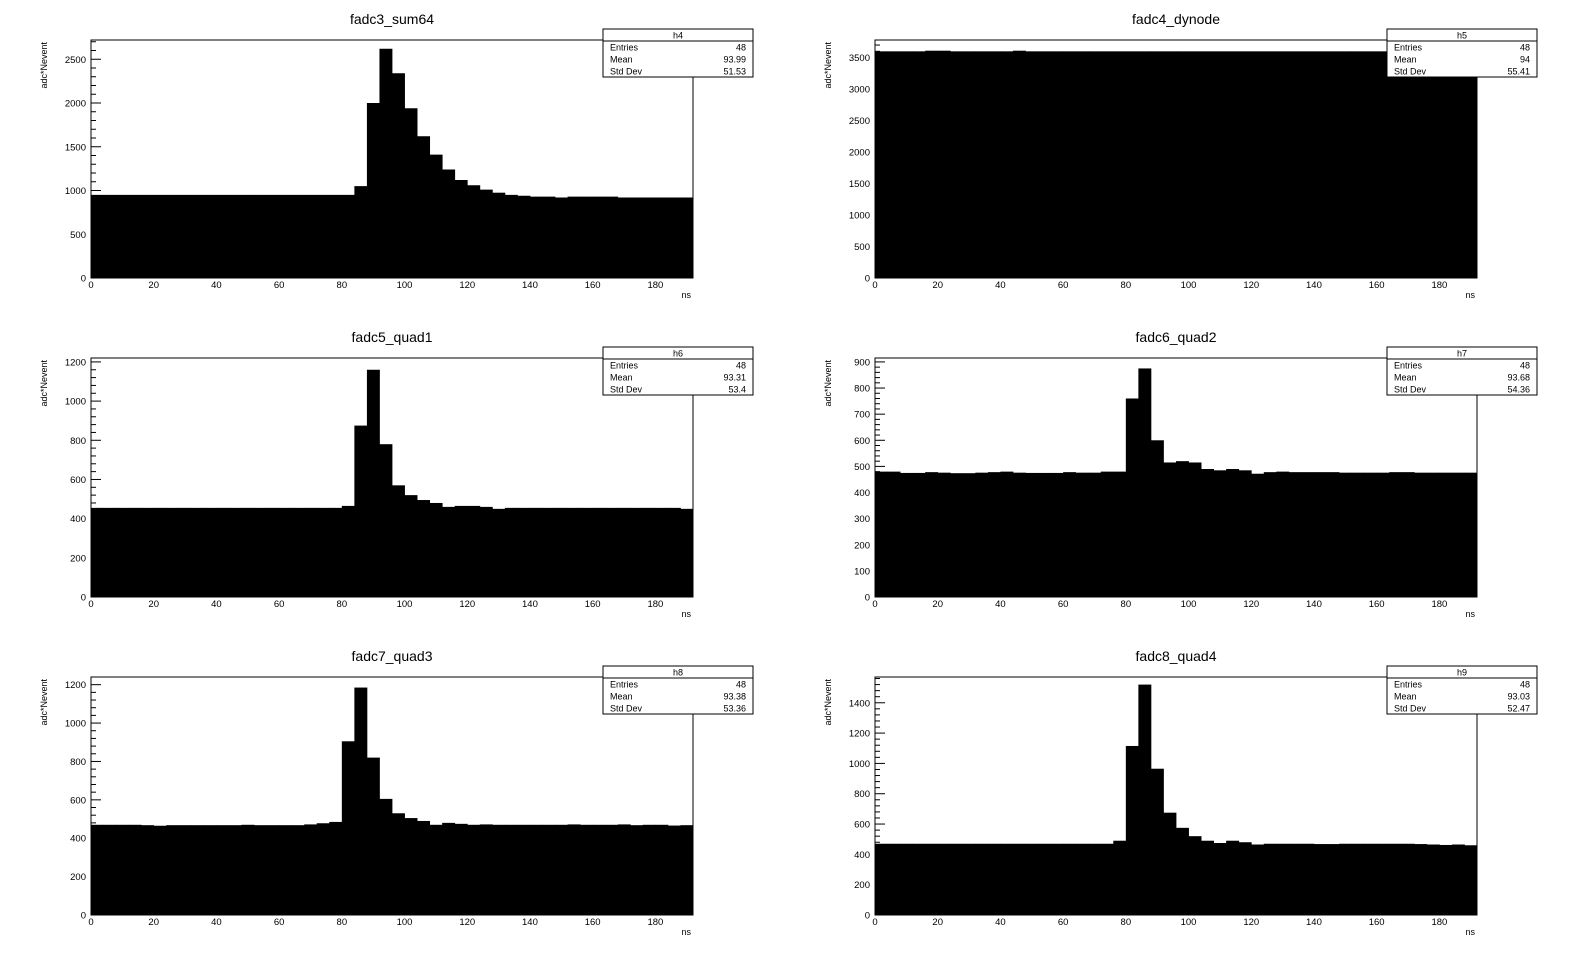  I want to click on y-tick-label: 1200, so click(75, 685).